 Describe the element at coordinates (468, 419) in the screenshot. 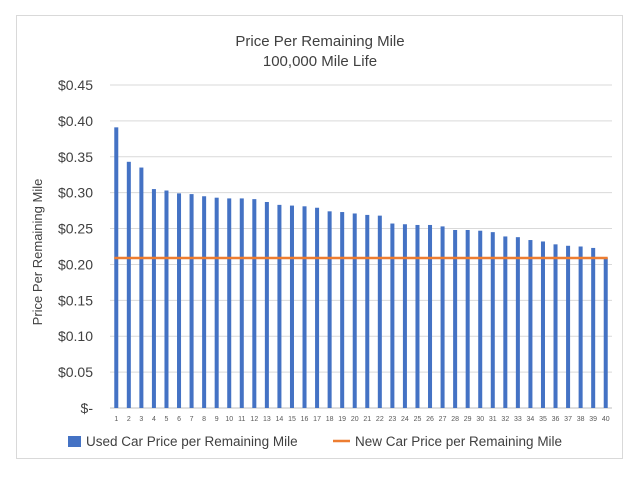

I see `x-tick-label: 29` at that location.